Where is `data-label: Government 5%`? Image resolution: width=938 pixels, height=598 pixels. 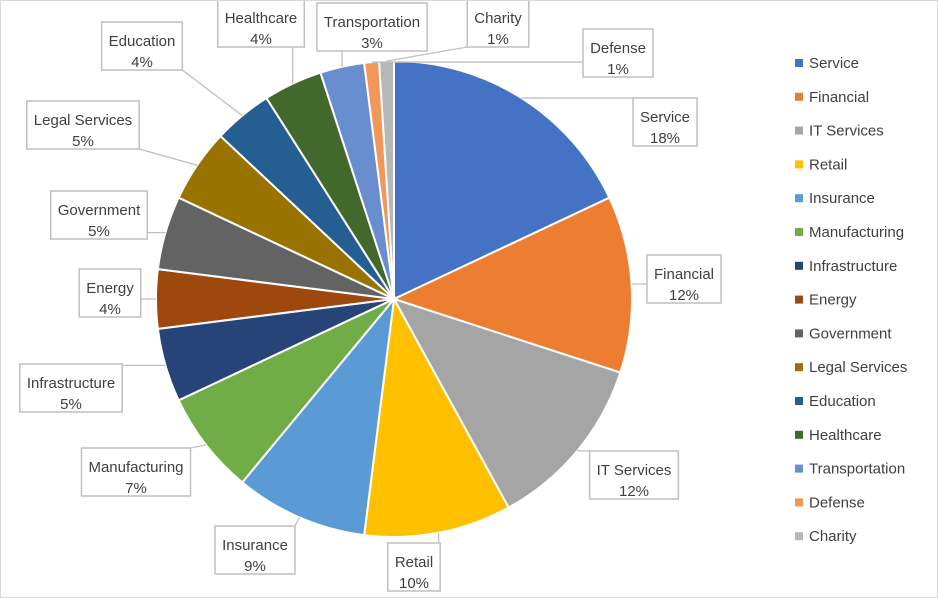
data-label: Government 5% is located at coordinates (99, 215).